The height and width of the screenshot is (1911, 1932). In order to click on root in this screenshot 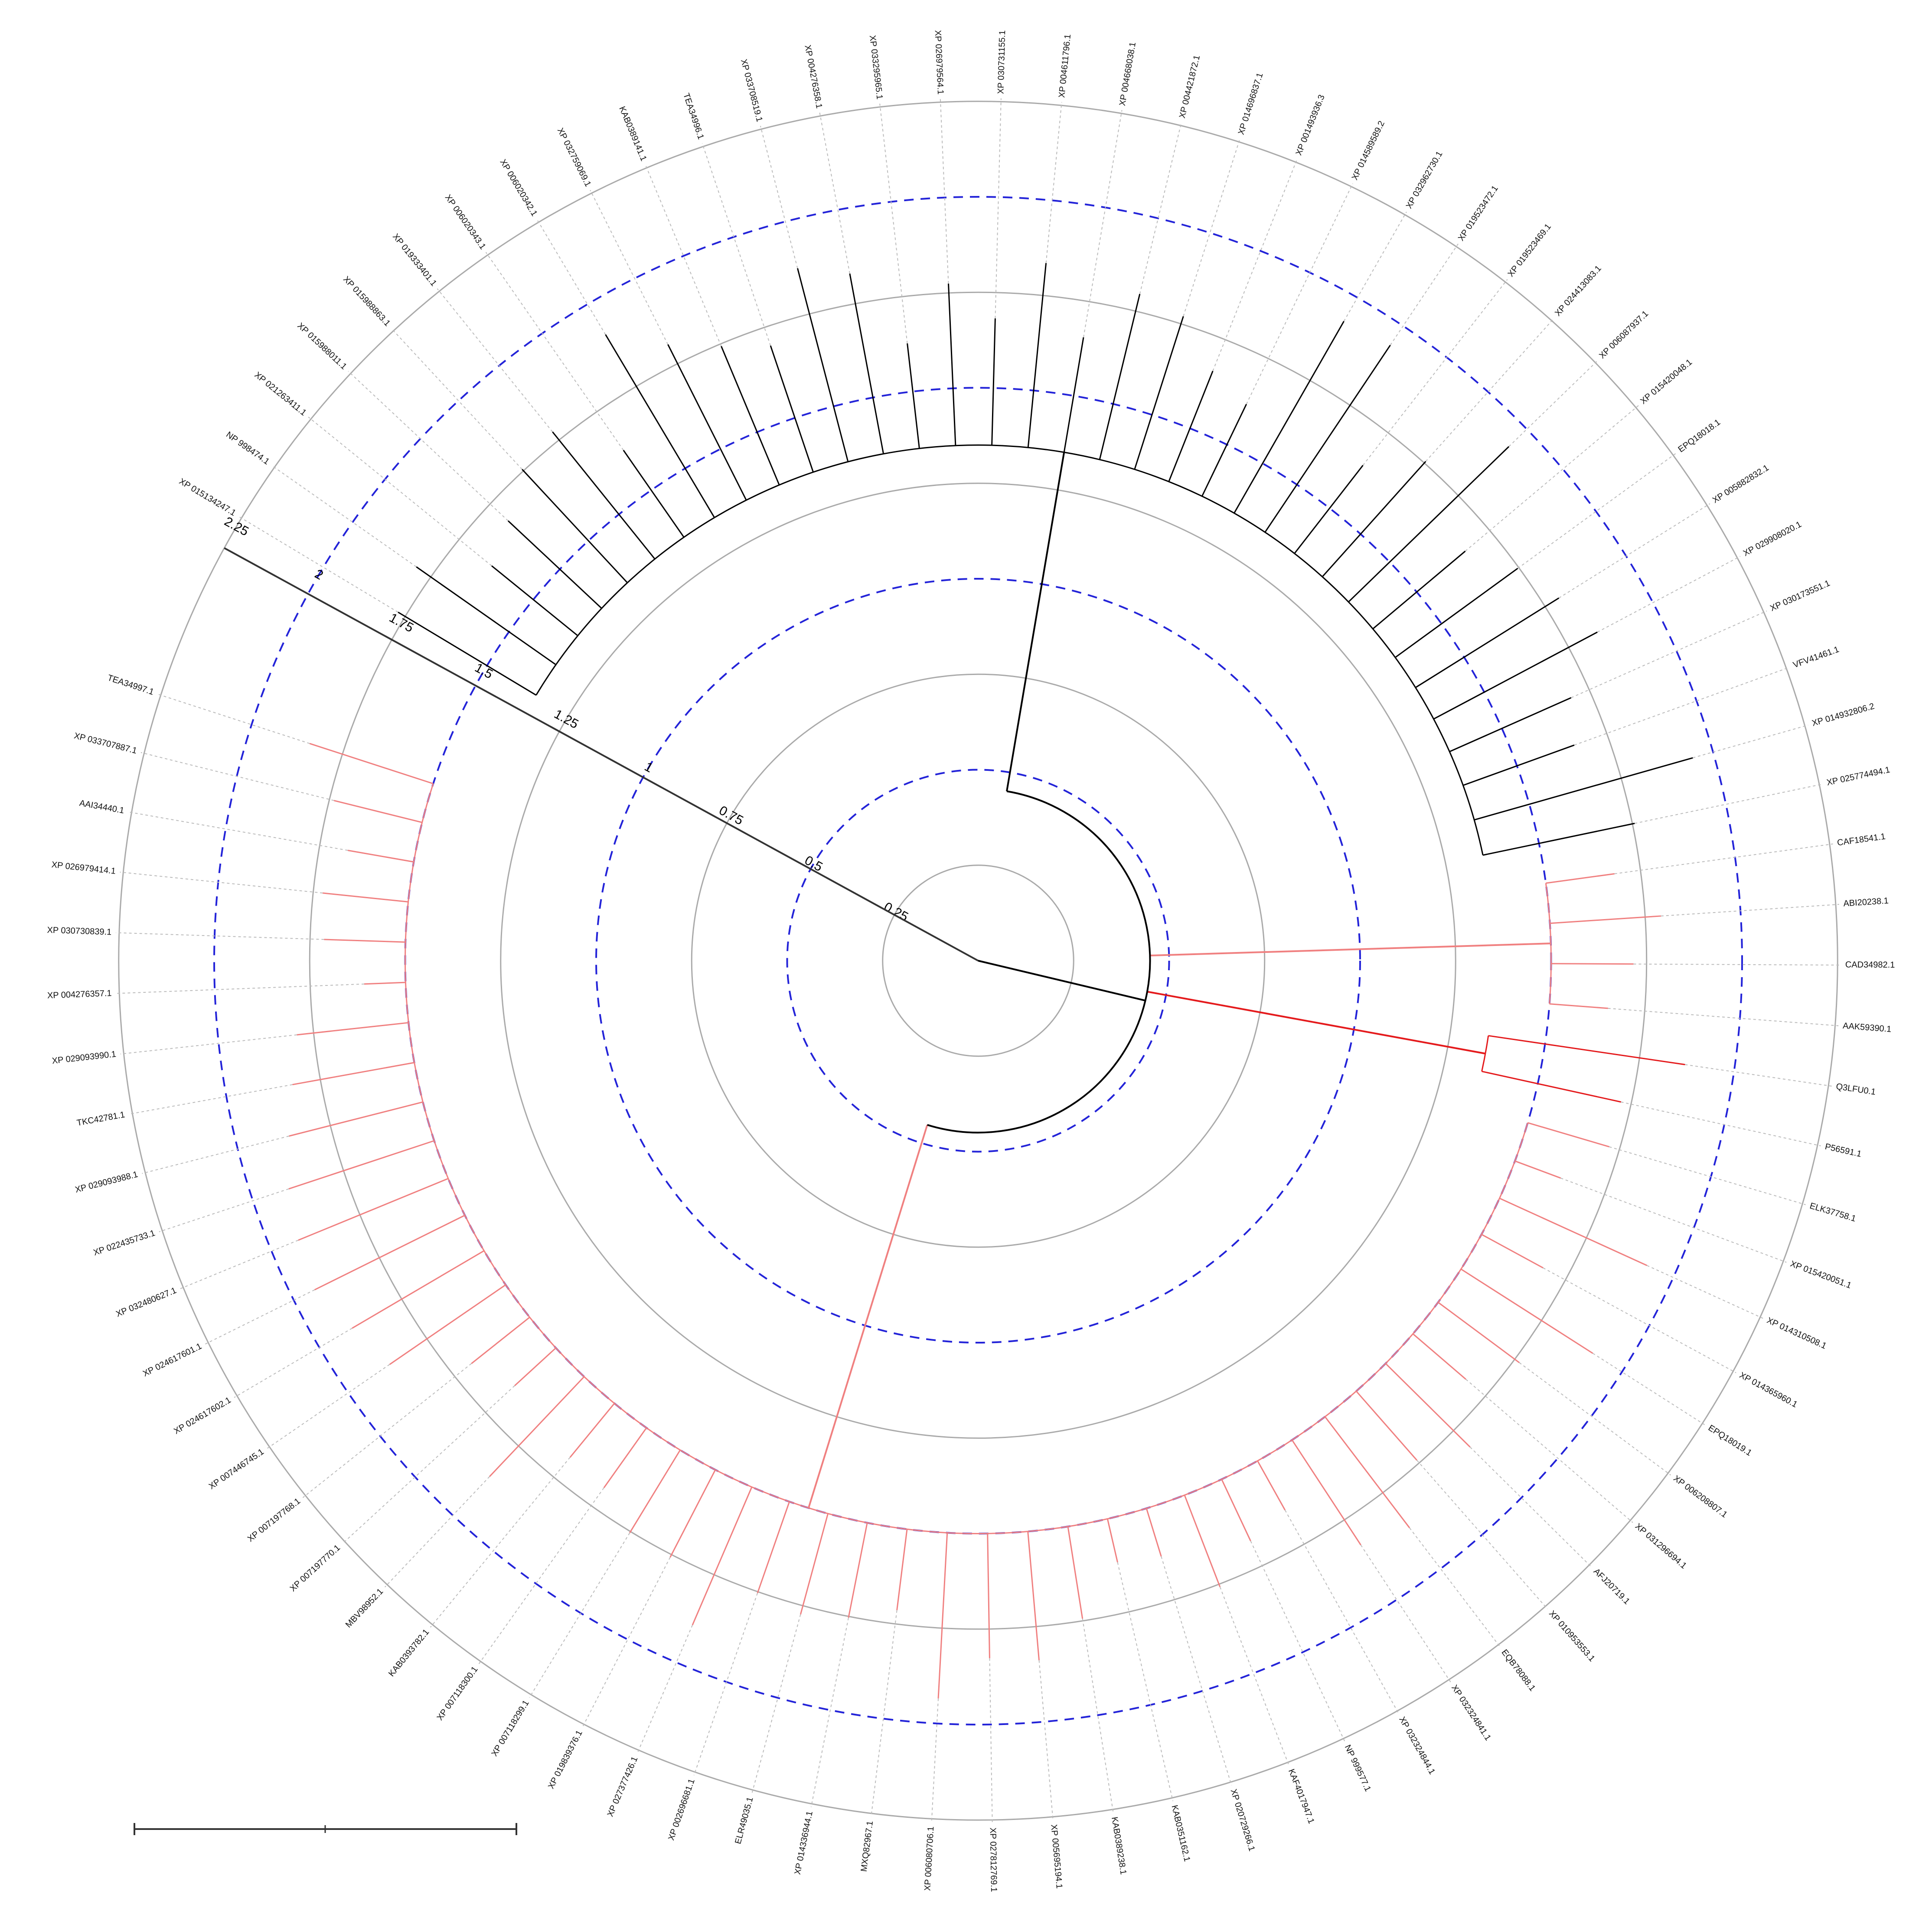, I will do `click(1062, 980)`.